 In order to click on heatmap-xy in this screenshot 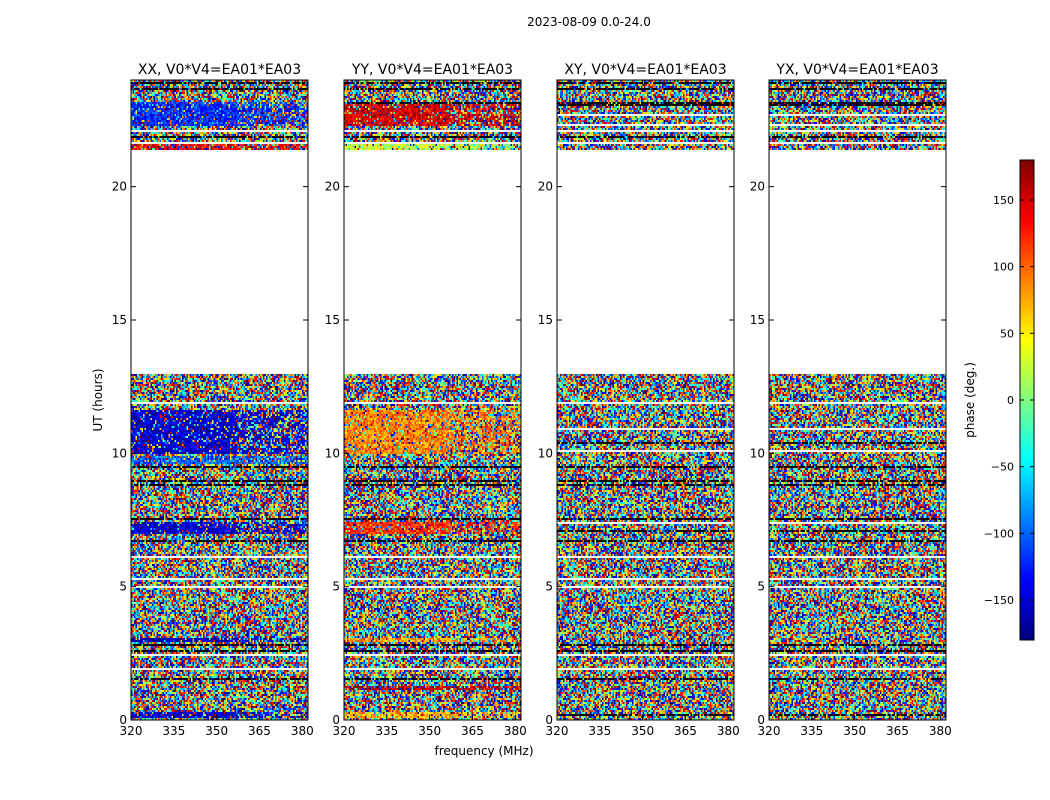, I will do `click(645, 400)`.